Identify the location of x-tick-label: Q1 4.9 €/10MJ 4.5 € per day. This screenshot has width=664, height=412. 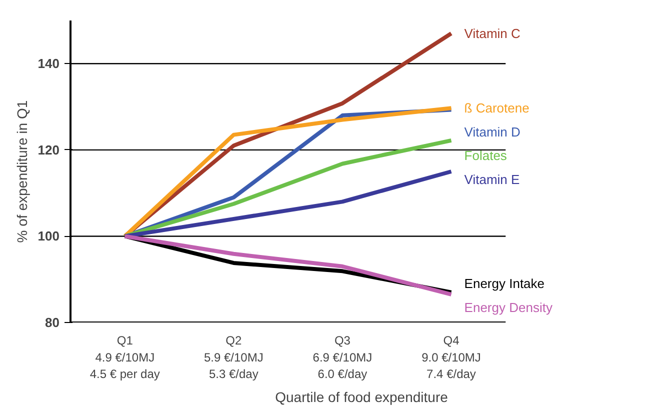
(125, 358).